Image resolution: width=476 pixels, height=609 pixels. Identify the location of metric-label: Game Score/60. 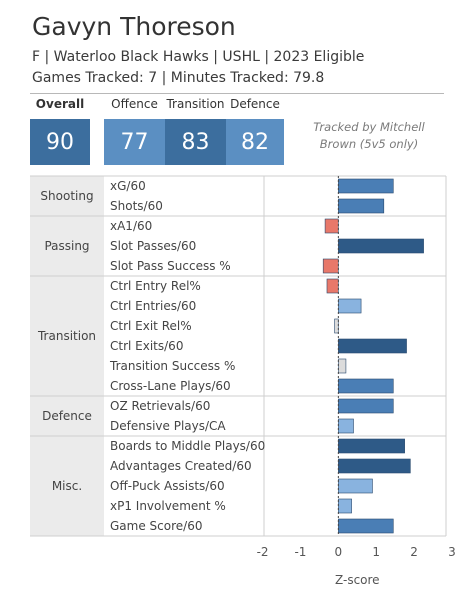
(156, 526).